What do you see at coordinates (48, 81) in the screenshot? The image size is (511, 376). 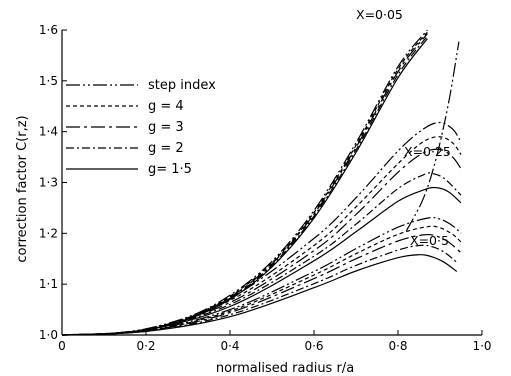 I see `y-tick-label: 1·5` at bounding box center [48, 81].